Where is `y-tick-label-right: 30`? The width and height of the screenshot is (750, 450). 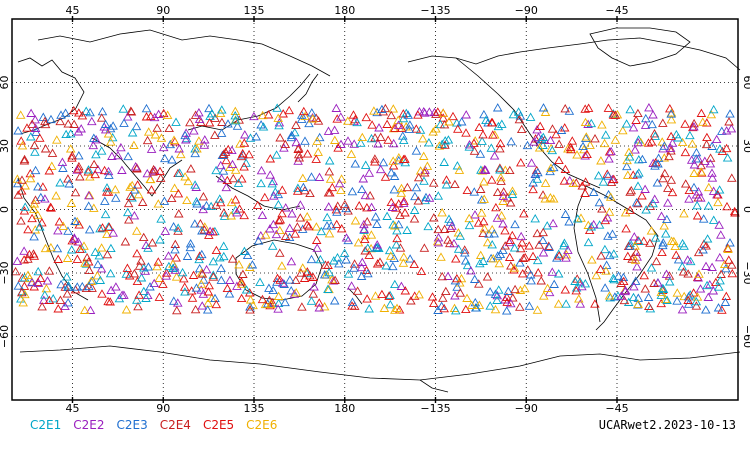 y-tick-label-right: 30 is located at coordinates (745, 146).